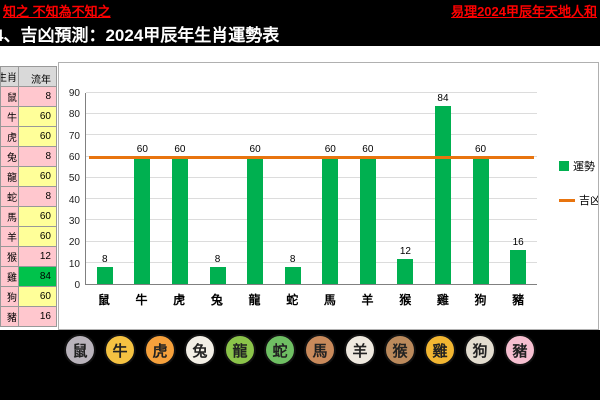  I want to click on zodiac-cell: 豬, so click(10, 317).